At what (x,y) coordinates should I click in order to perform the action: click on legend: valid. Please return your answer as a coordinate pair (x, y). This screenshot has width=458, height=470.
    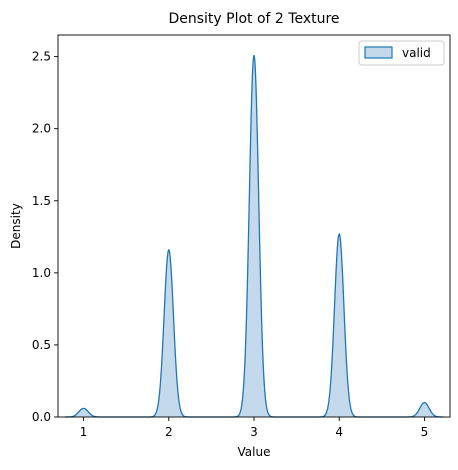
    Looking at the image, I should click on (401, 53).